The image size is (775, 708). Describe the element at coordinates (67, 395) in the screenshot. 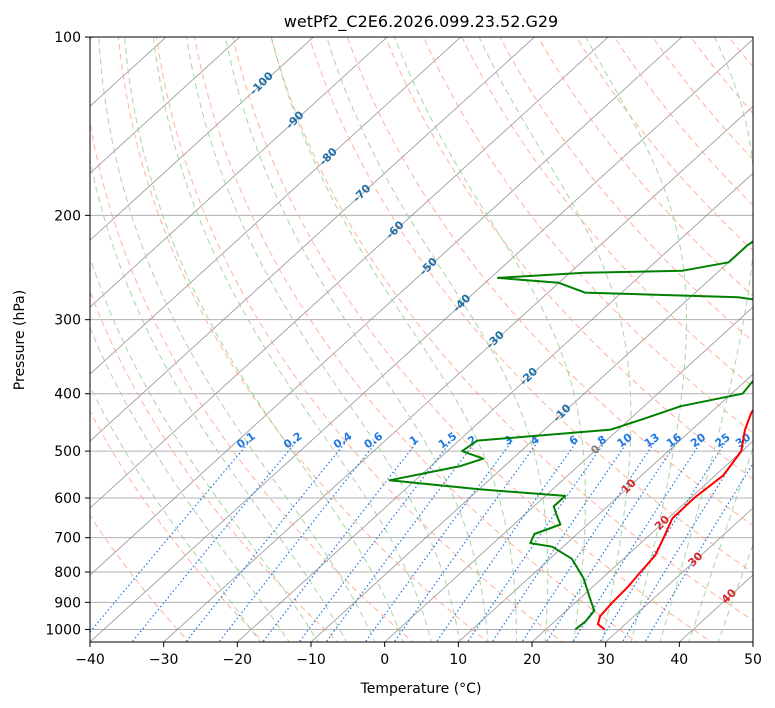

I see `y-tick-label: 400` at that location.